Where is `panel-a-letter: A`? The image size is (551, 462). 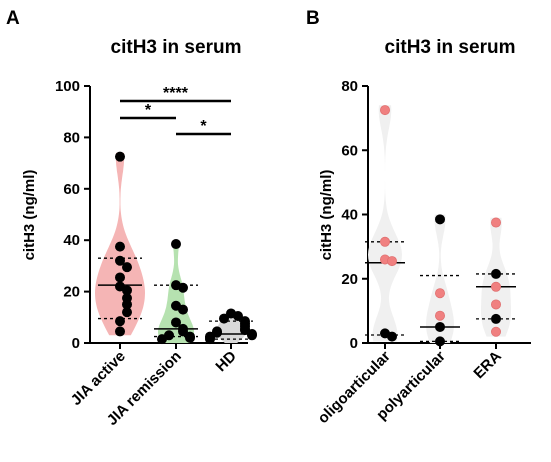 panel-a-letter: A is located at coordinates (13, 18).